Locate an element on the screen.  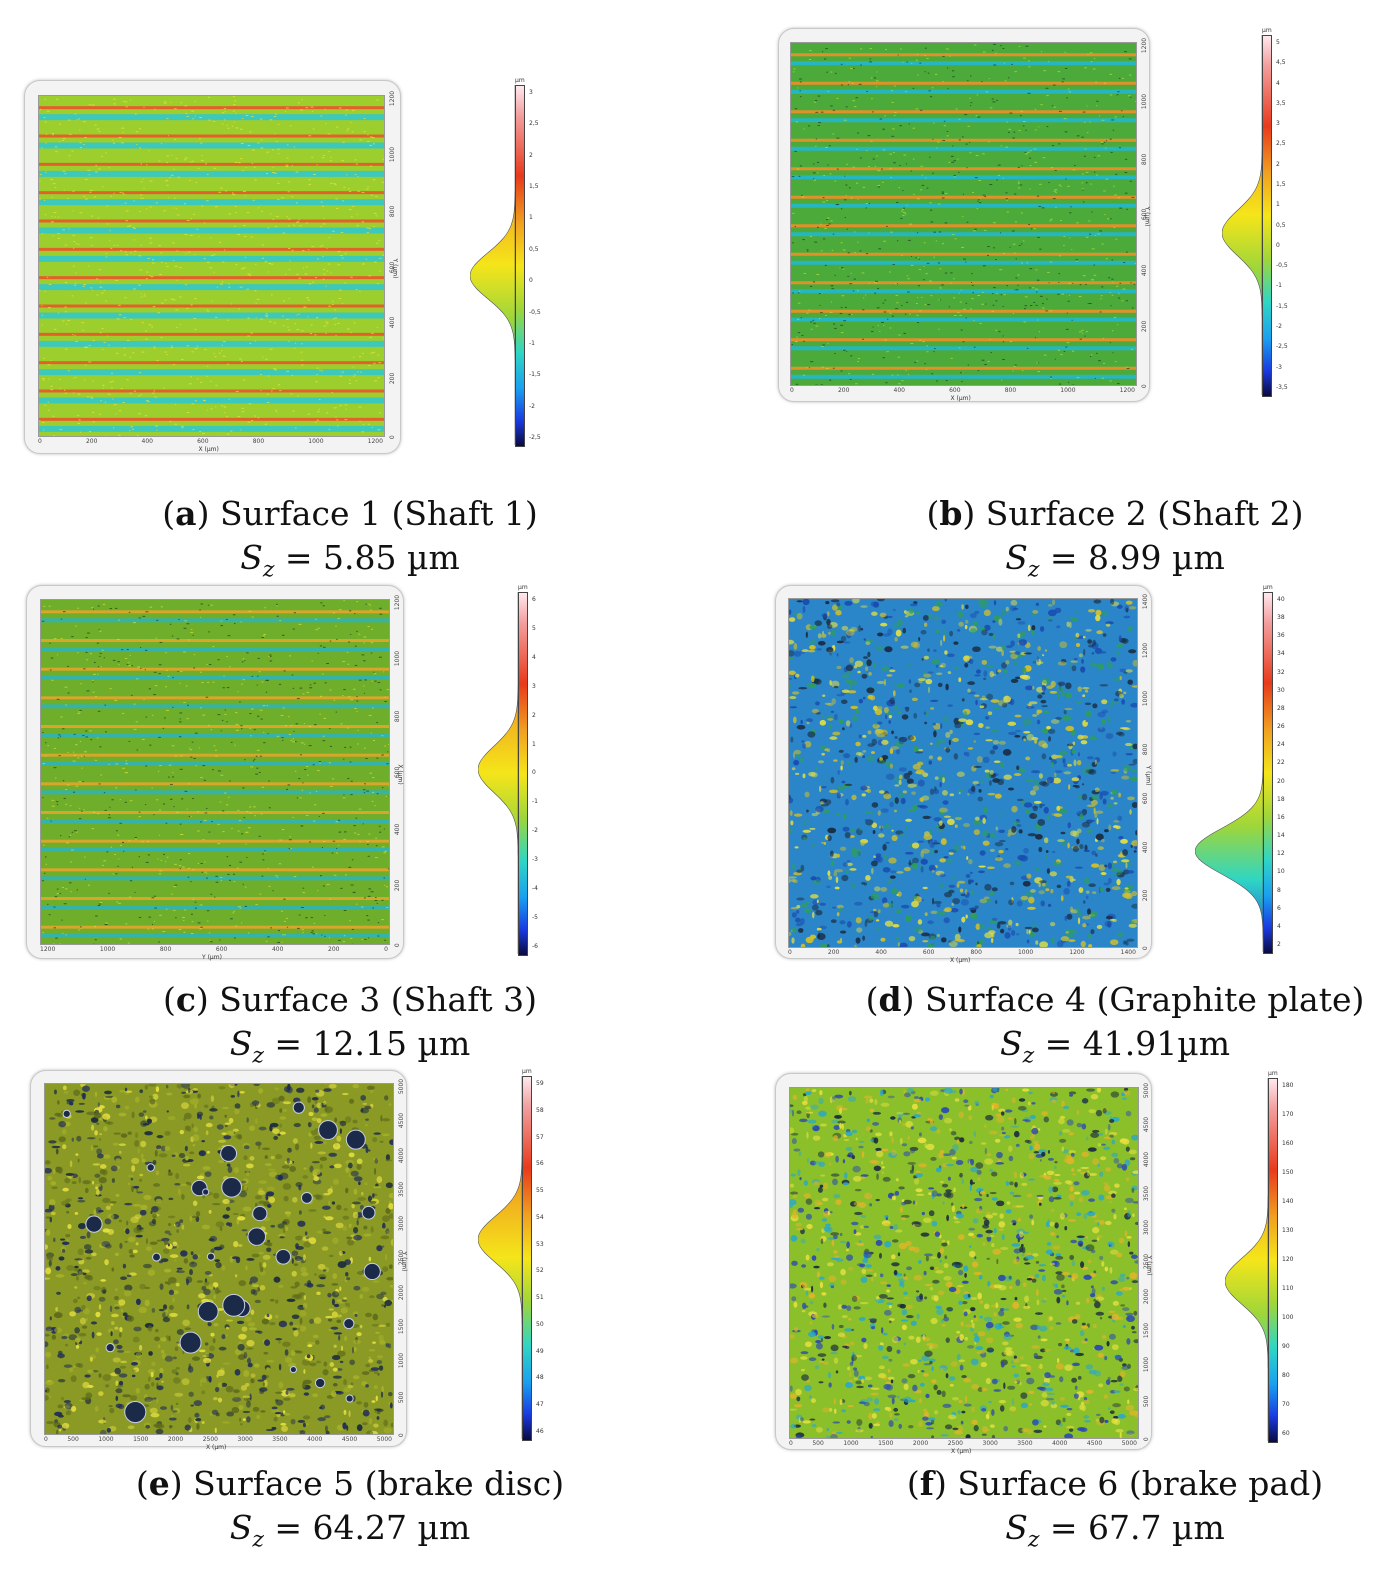
caption-title: (c) Surface 3 (Shaft 3) is located at coordinates (350, 999).